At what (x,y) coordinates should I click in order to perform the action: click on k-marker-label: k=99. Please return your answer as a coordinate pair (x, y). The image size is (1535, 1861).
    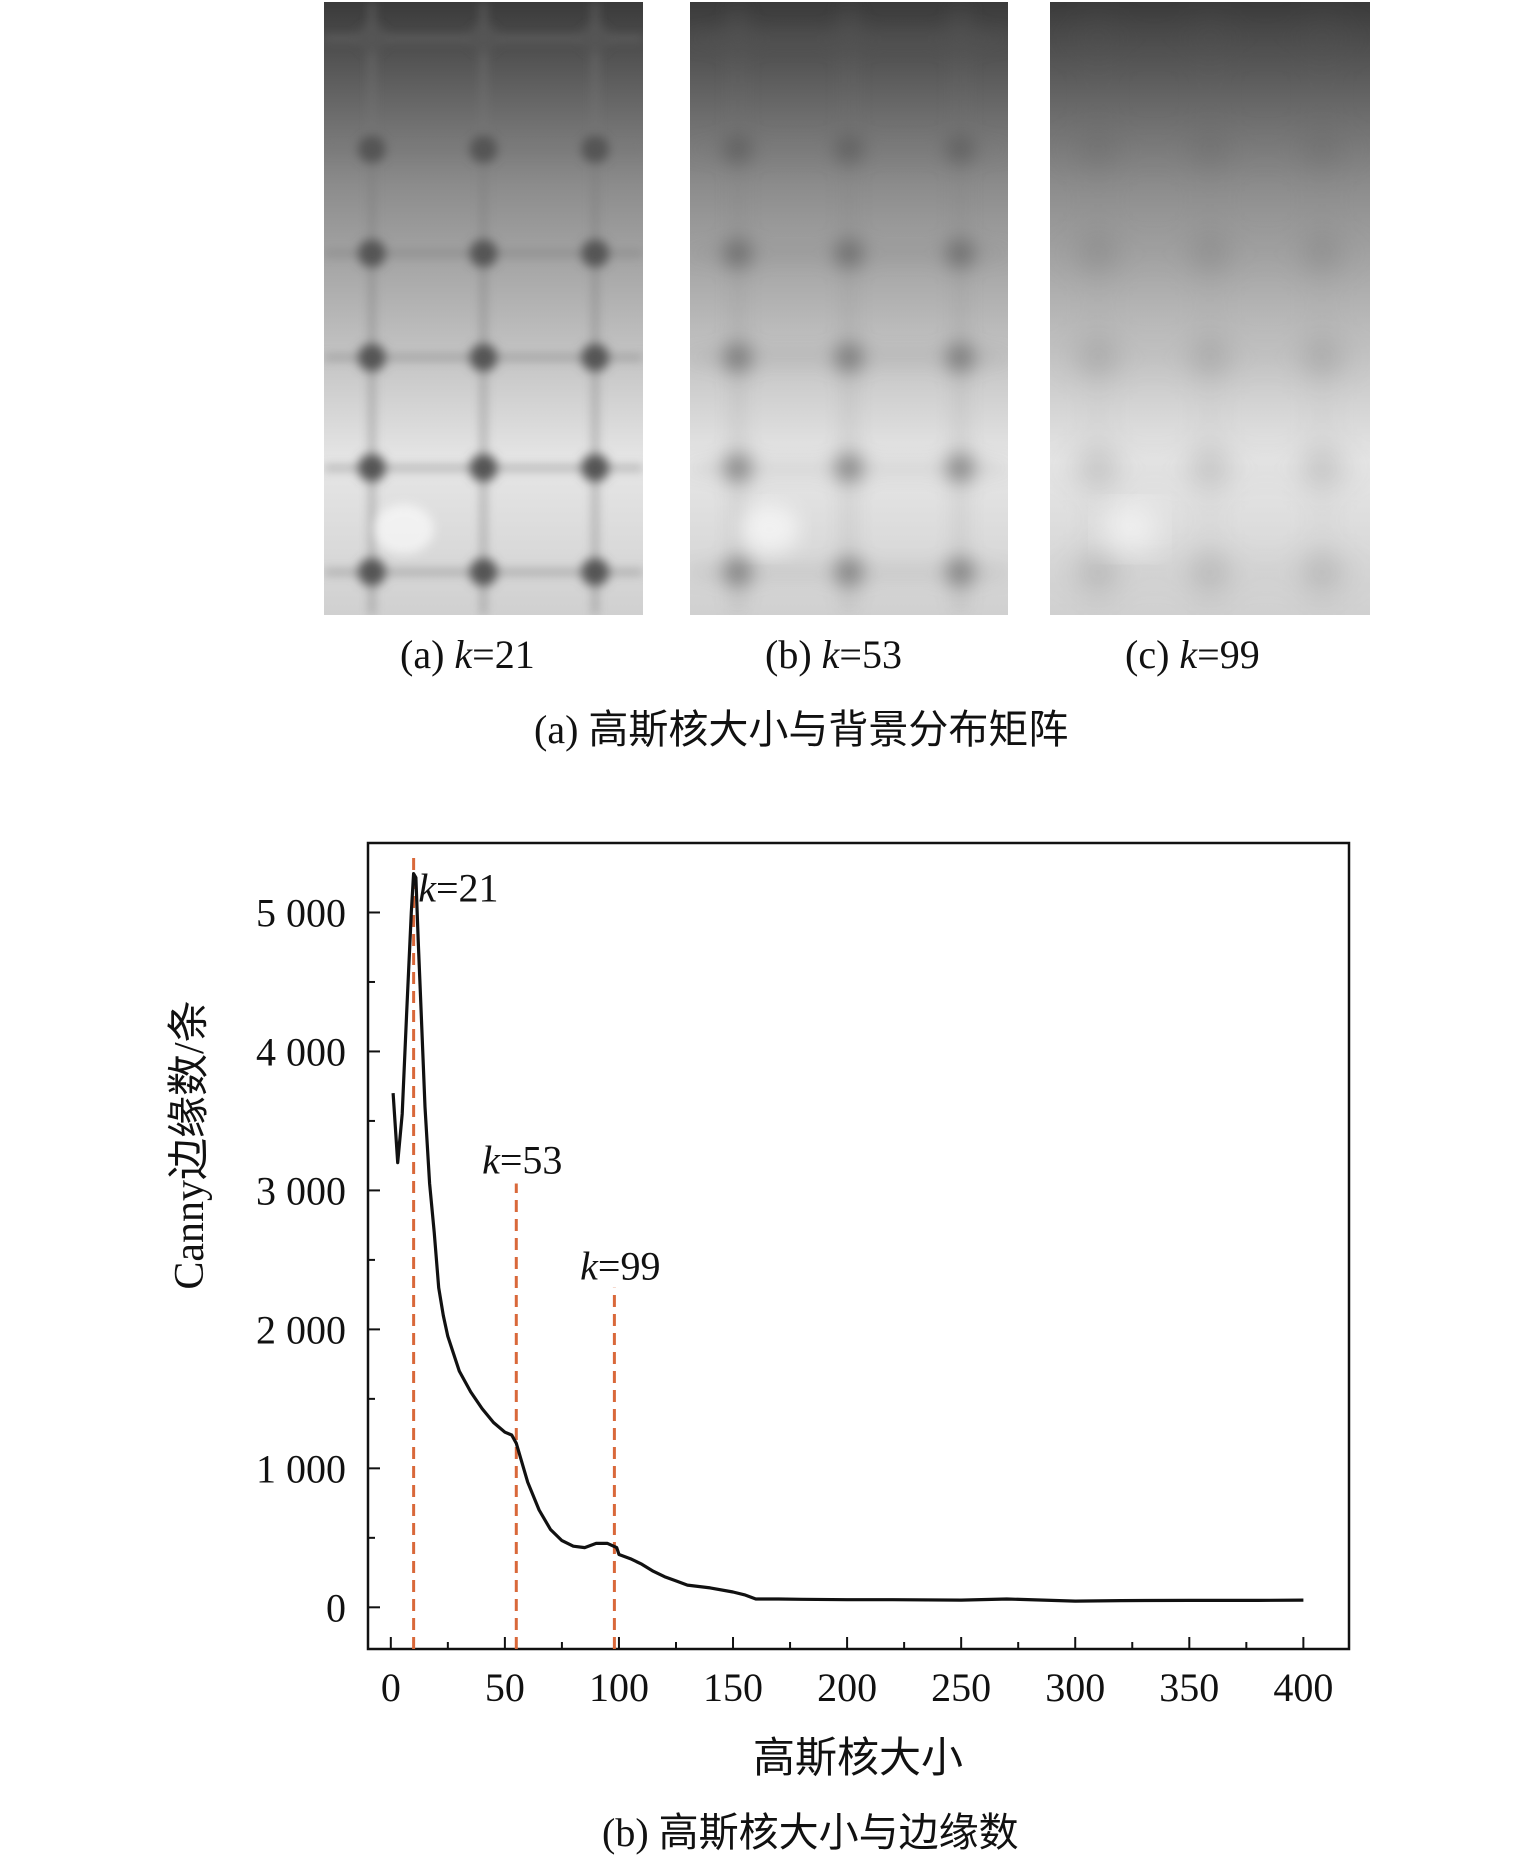
    Looking at the image, I should click on (620, 1265).